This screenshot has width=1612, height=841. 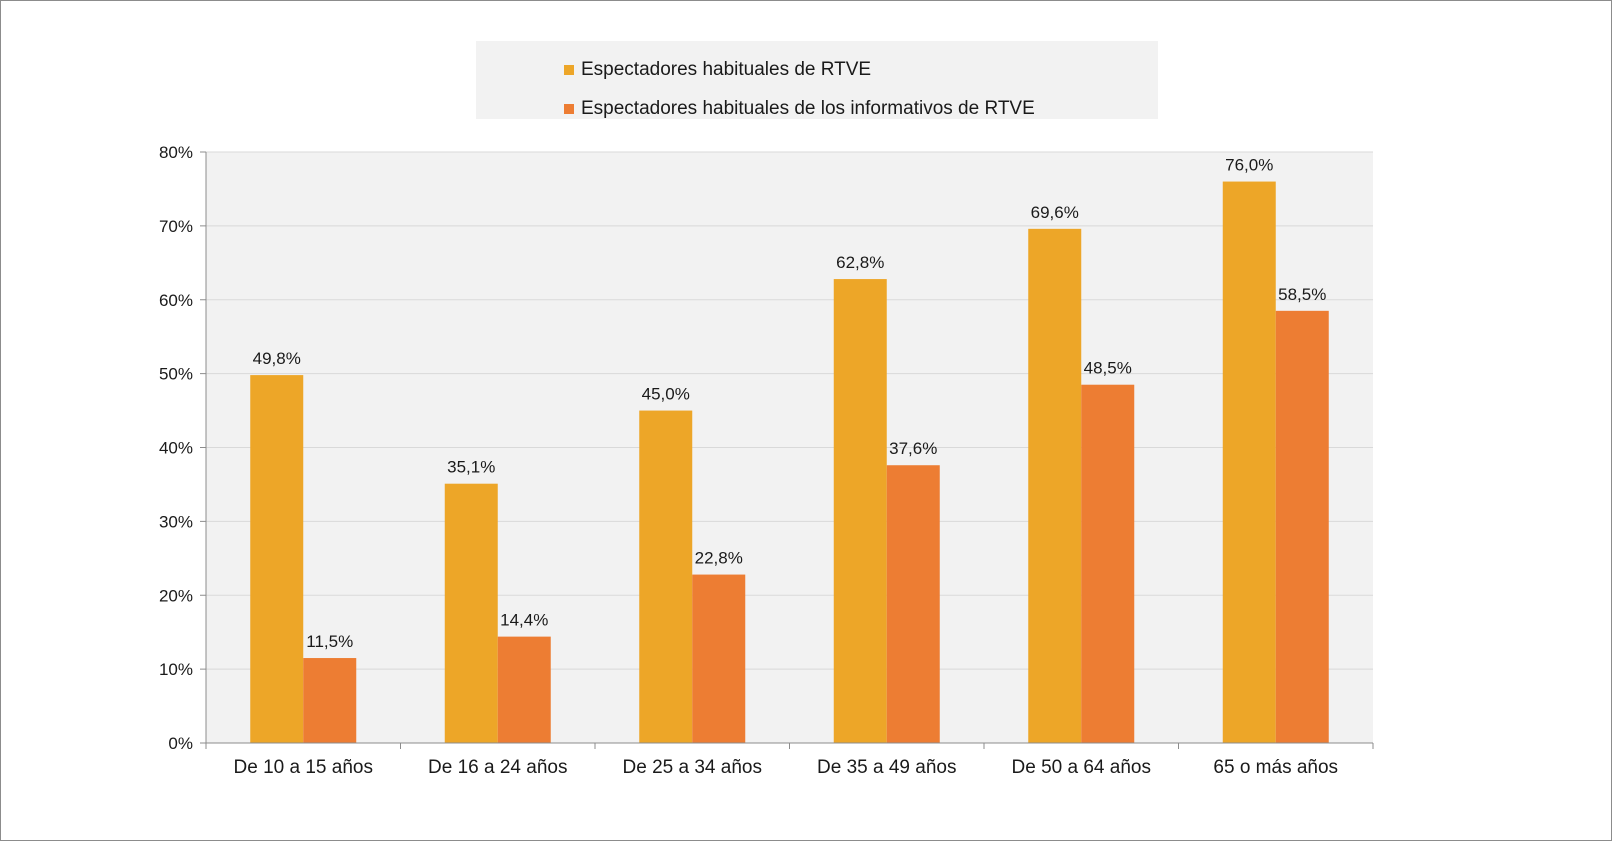 I want to click on data-label-series-1: 62,8%, so click(x=860, y=262).